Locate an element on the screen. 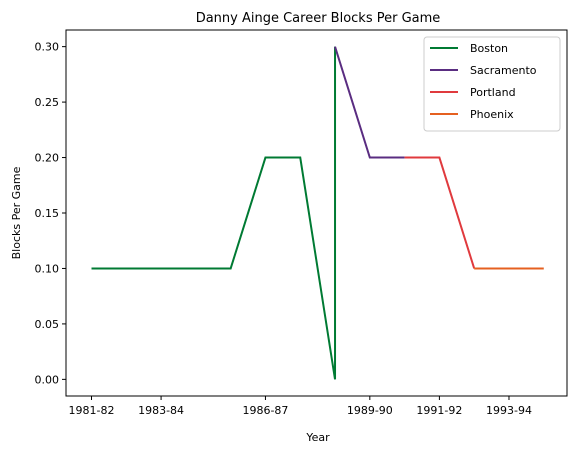 The height and width of the screenshot is (453, 579). legend-box is located at coordinates (492, 84).